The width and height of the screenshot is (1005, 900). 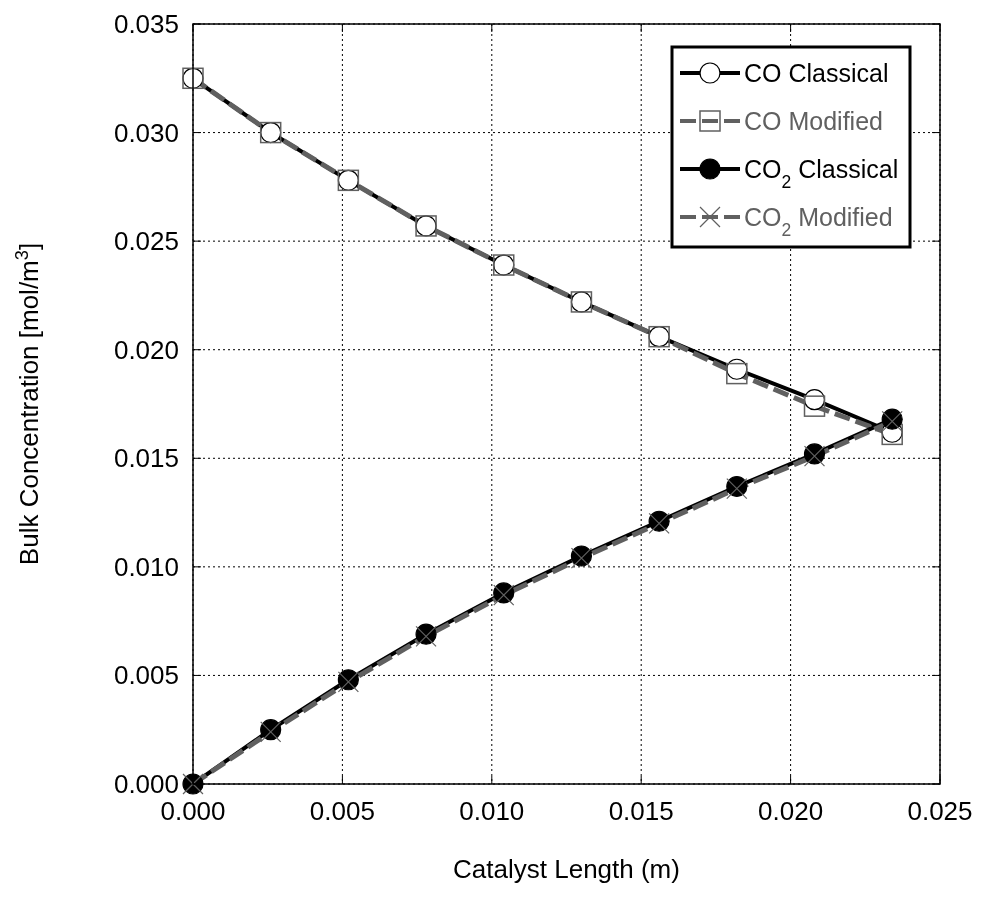 What do you see at coordinates (791, 811) in the screenshot?
I see `x-tick-label: 0.020` at bounding box center [791, 811].